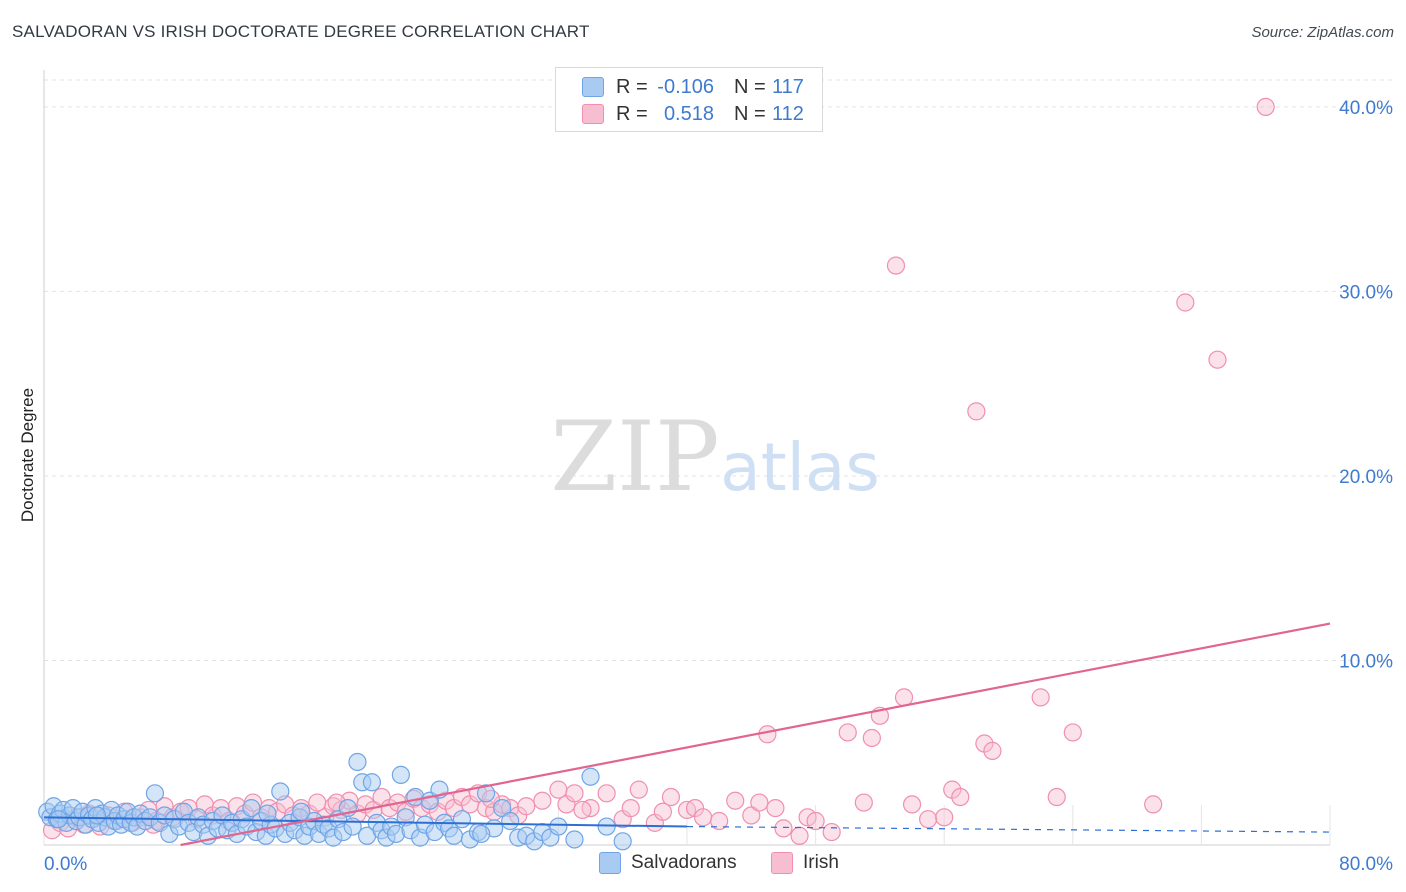  I want to click on correlation-legend: R = -0.106 N = 117 R = 0.518 N = 112, so click(689, 99).